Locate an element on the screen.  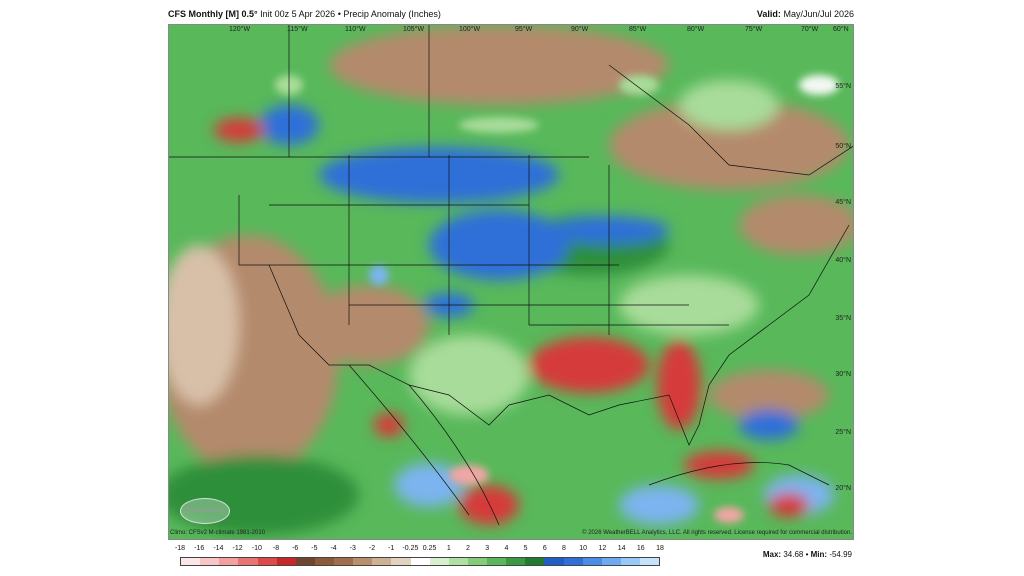
max-min-stats: Max: 34.68 • Min: -54.99 is located at coordinates (807, 554).